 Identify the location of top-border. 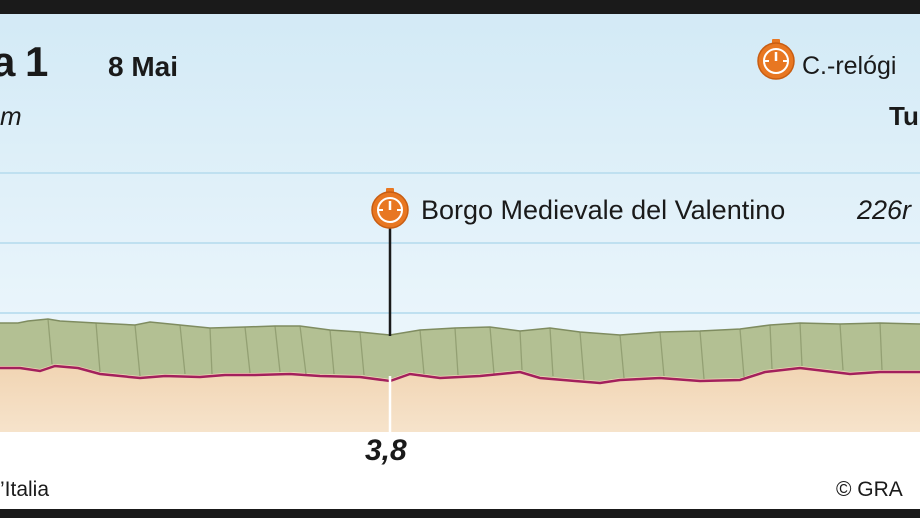
(460, 7).